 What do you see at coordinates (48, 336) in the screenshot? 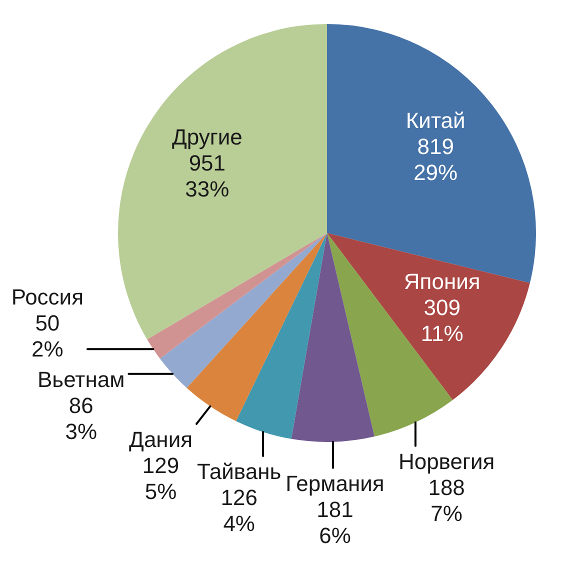
I see `data-label: 50 2%` at bounding box center [48, 336].